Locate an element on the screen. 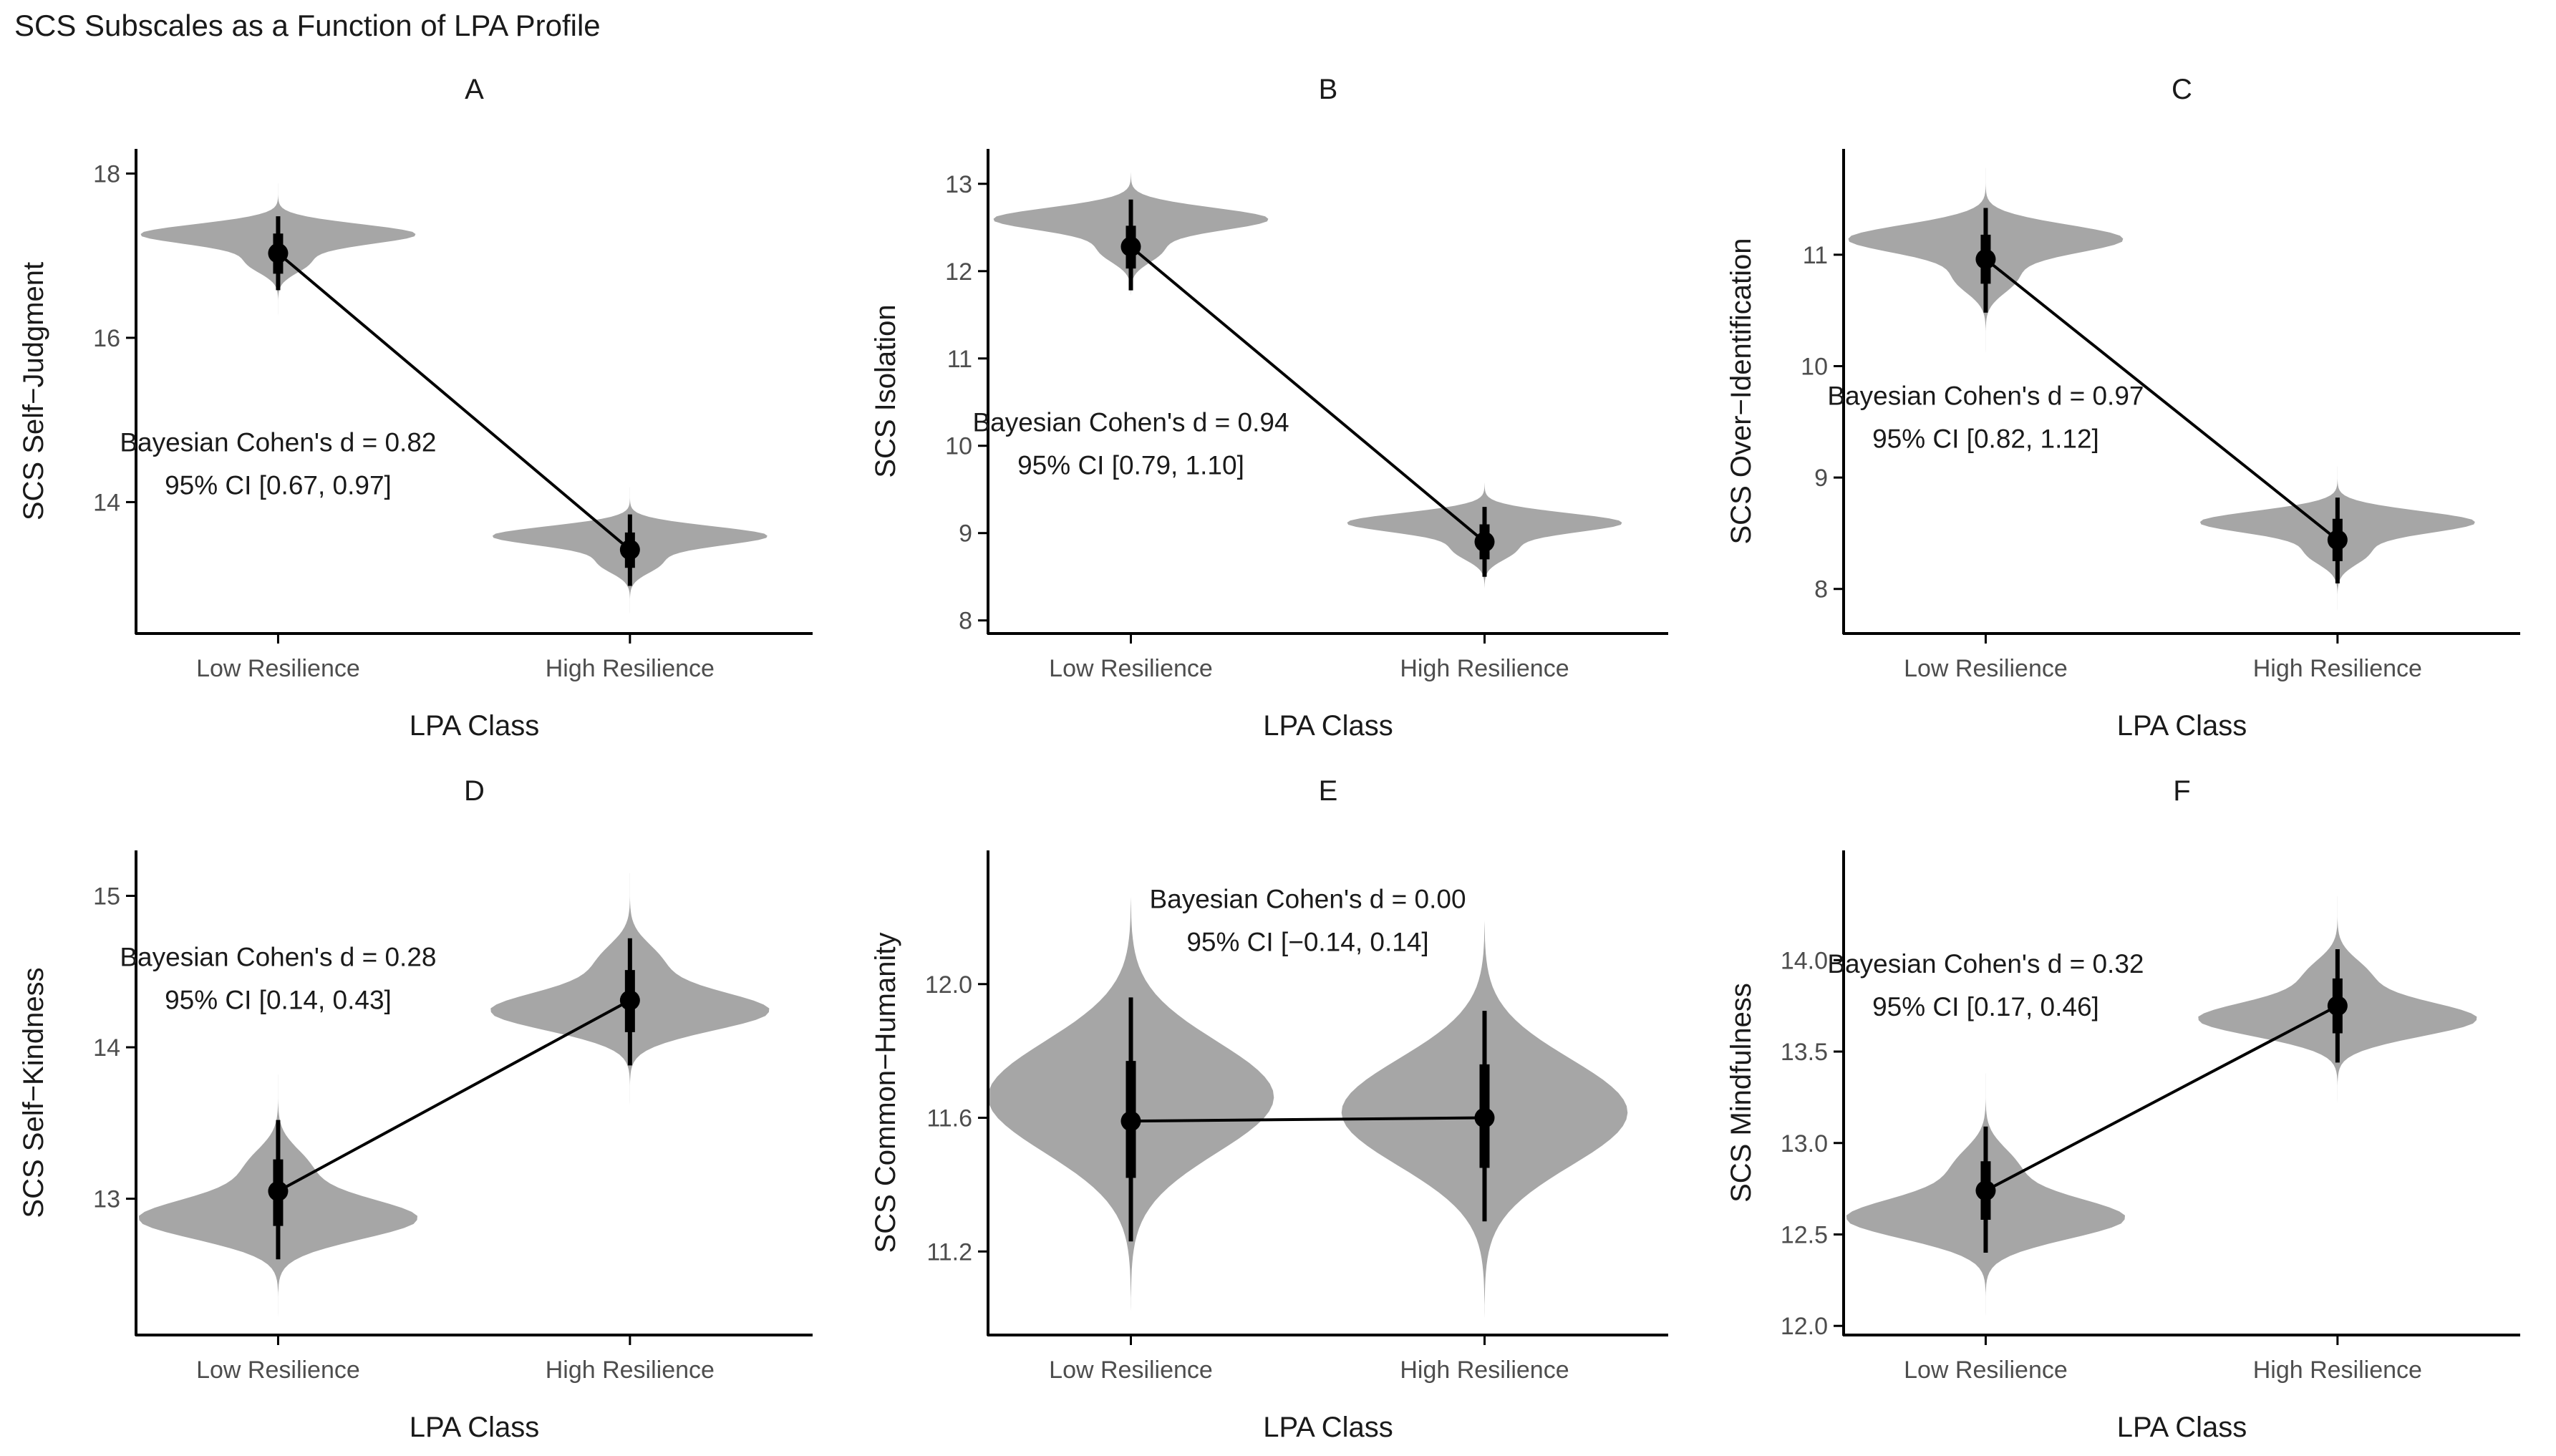 The height and width of the screenshot is (1456, 2556). annotation-effect-size-f: Bayesian Cohen's d = 0.32 is located at coordinates (1986, 964).